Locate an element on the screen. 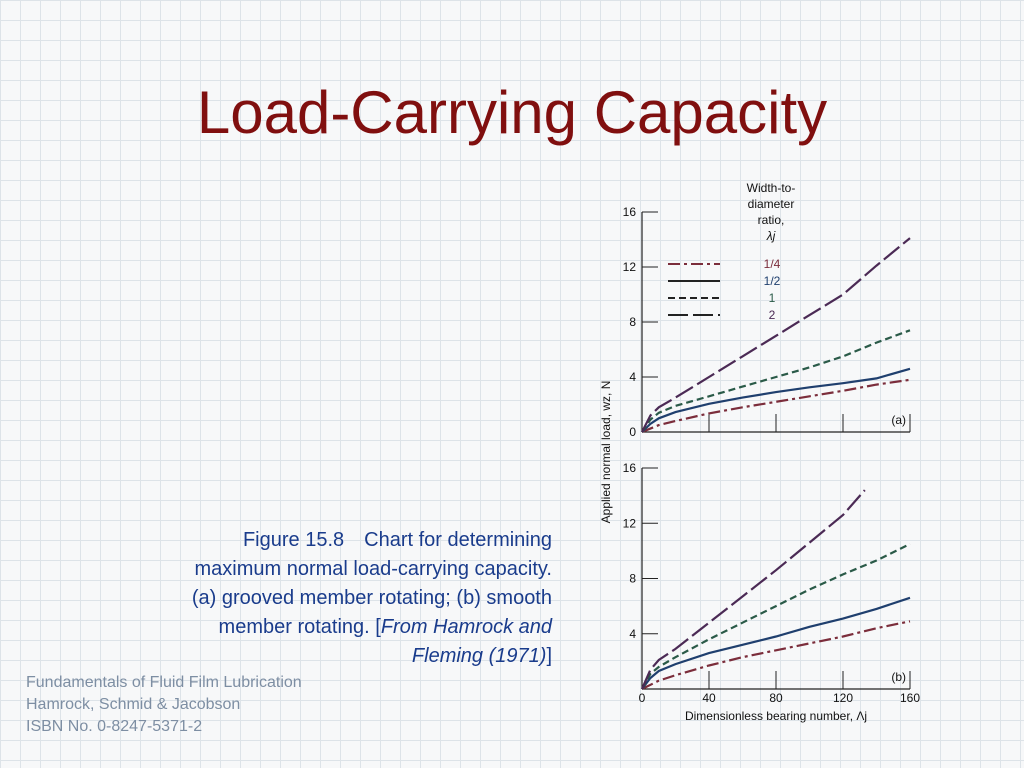 The height and width of the screenshot is (768, 1024). x-tick-label: 160 is located at coordinates (910, 698).